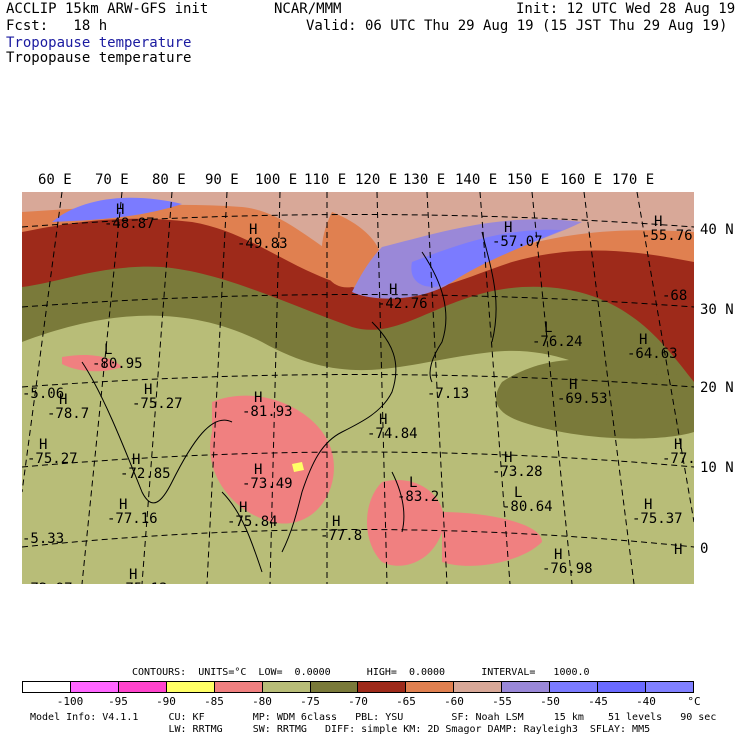 The image size is (740, 740). I want to click on color-legend, so click(358, 687).